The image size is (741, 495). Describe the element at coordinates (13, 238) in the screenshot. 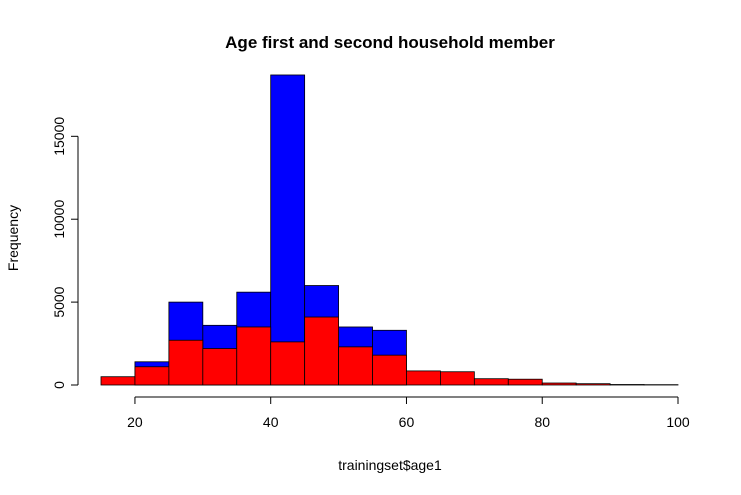

I see `y-axis-label: Frequency` at that location.